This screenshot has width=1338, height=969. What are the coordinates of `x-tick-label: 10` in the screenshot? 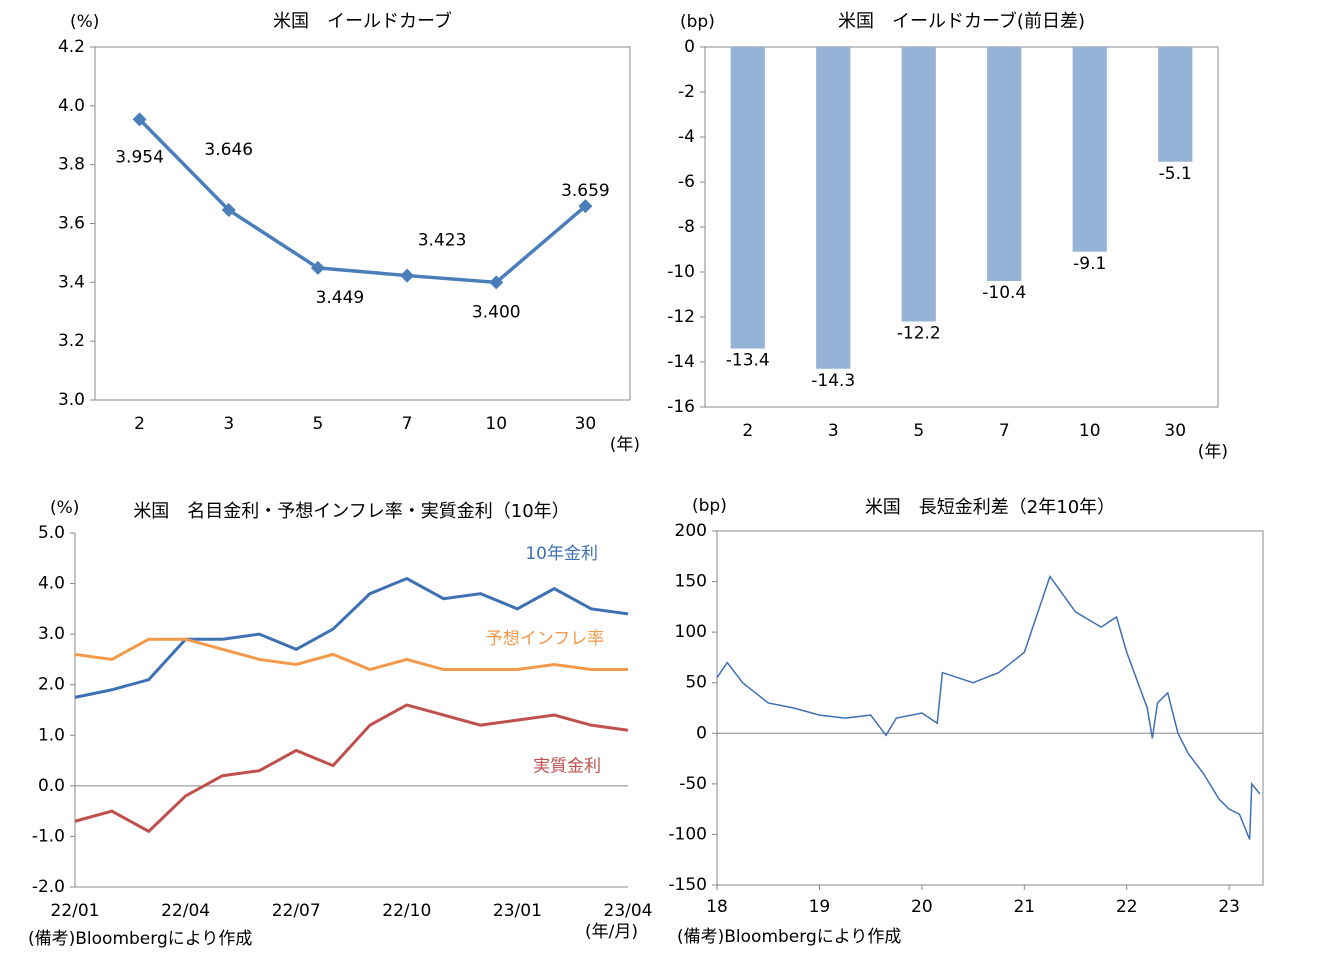 It's located at (496, 424).